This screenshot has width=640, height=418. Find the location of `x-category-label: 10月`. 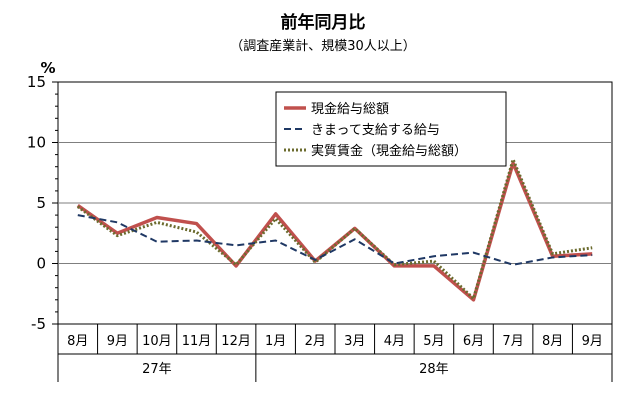

x-category-label: 10月 is located at coordinates (157, 341).